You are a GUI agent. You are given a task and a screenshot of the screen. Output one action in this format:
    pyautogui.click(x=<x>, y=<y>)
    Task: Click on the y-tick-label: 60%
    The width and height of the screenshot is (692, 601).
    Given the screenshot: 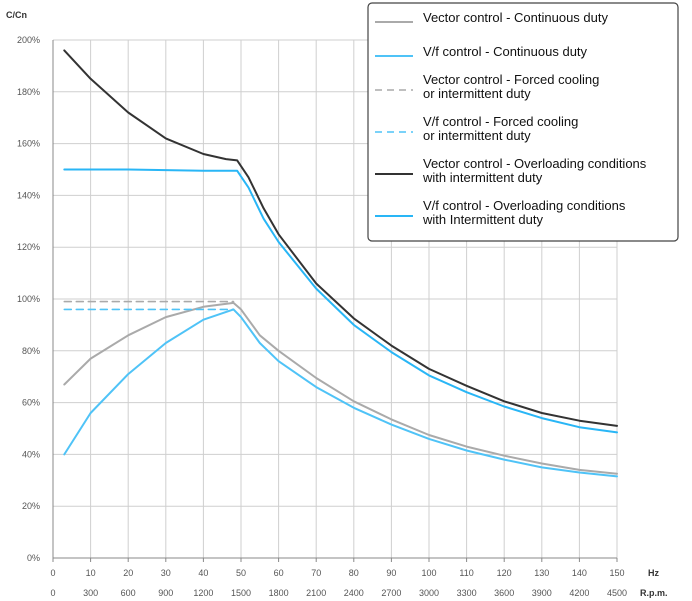 What is the action you would take?
    pyautogui.click(x=31, y=403)
    